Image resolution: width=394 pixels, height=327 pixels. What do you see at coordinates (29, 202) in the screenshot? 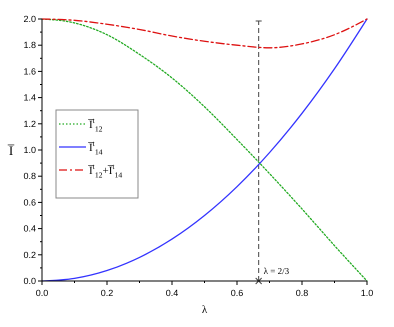
I see `y-tick-label: 0.6` at bounding box center [29, 202].